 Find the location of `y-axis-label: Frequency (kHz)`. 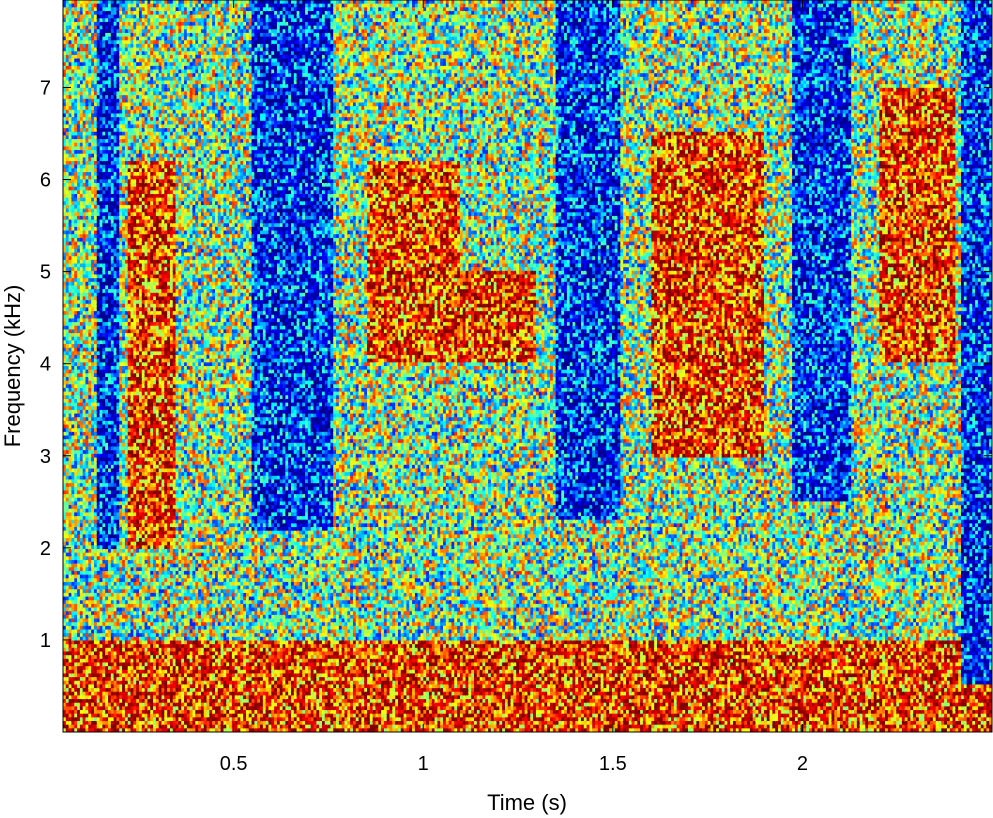

y-axis-label: Frequency (kHz) is located at coordinates (12, 366).